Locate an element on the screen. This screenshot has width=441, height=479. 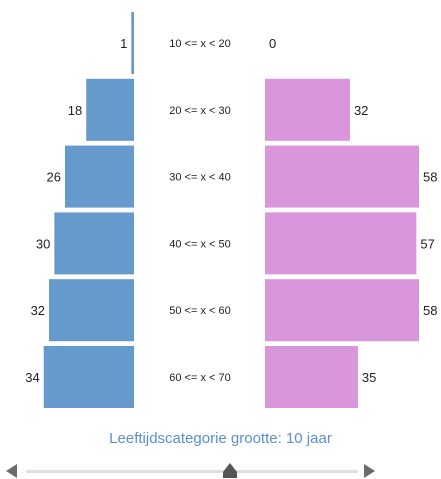
left-bar-label: 18 is located at coordinates (75, 110).